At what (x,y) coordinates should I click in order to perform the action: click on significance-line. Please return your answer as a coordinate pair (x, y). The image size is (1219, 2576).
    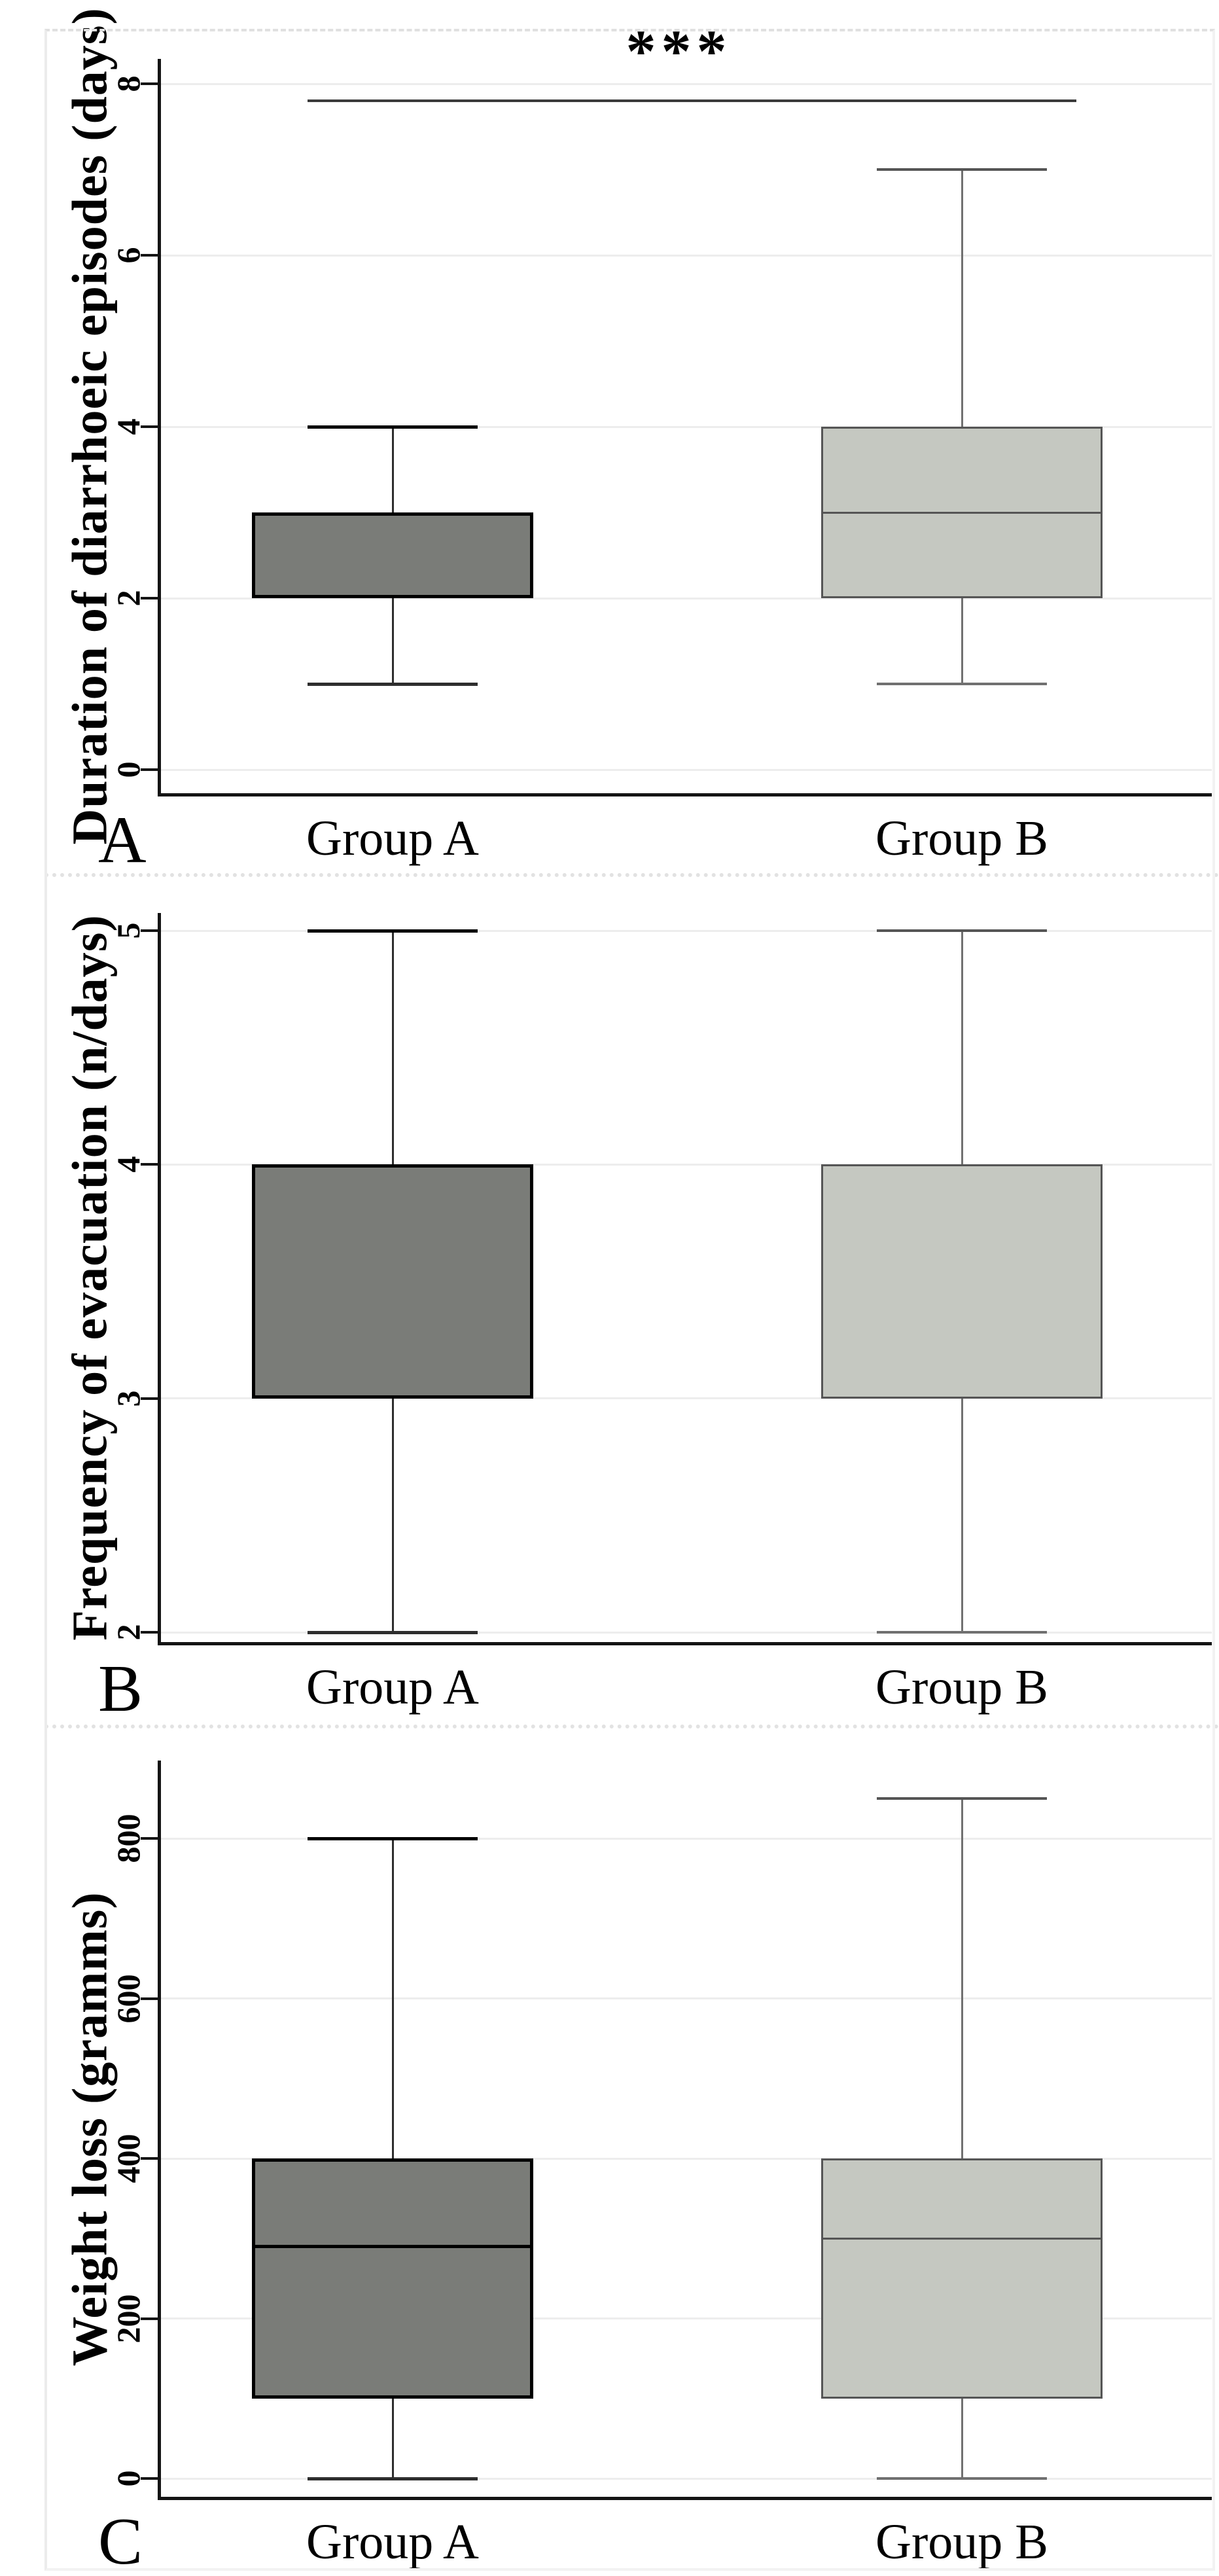
    Looking at the image, I should click on (692, 101).